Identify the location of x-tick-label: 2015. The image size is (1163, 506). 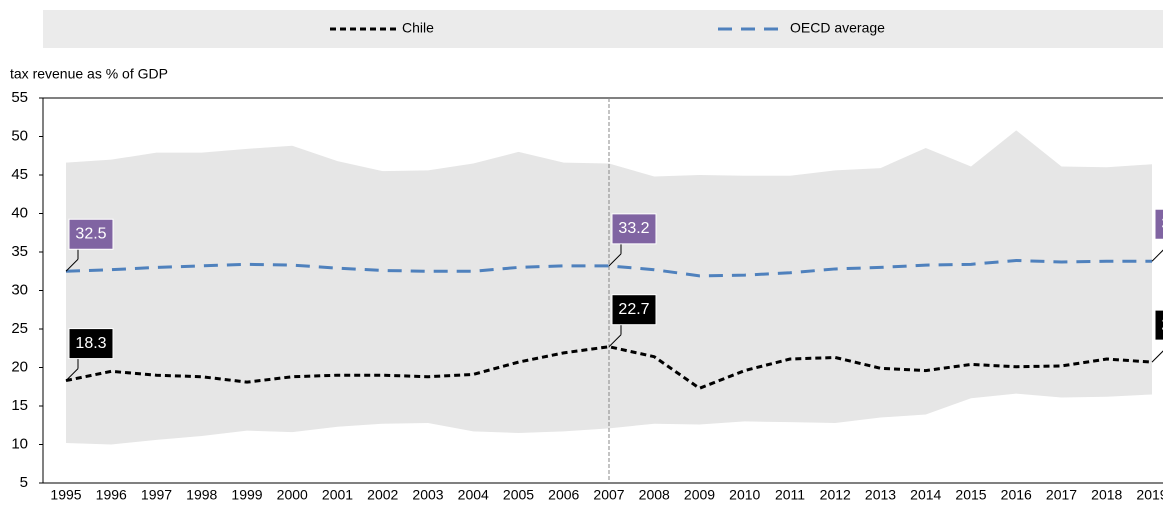
(970, 495).